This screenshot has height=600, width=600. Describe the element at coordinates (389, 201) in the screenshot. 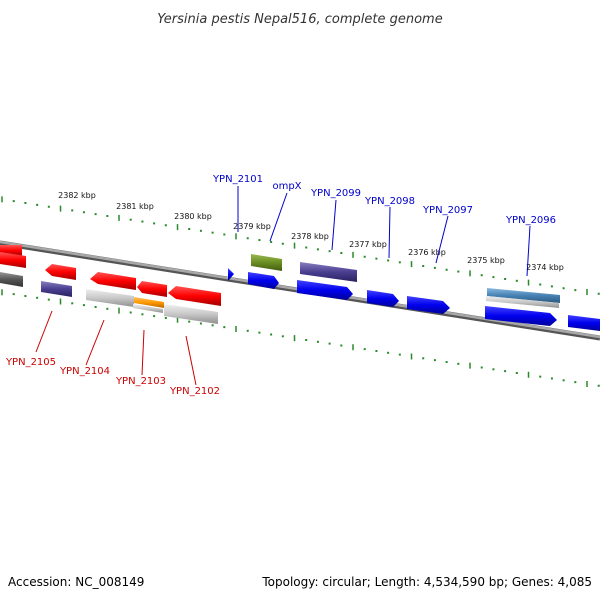

I see `gene-label-ypn-2098: YPN_2098` at that location.